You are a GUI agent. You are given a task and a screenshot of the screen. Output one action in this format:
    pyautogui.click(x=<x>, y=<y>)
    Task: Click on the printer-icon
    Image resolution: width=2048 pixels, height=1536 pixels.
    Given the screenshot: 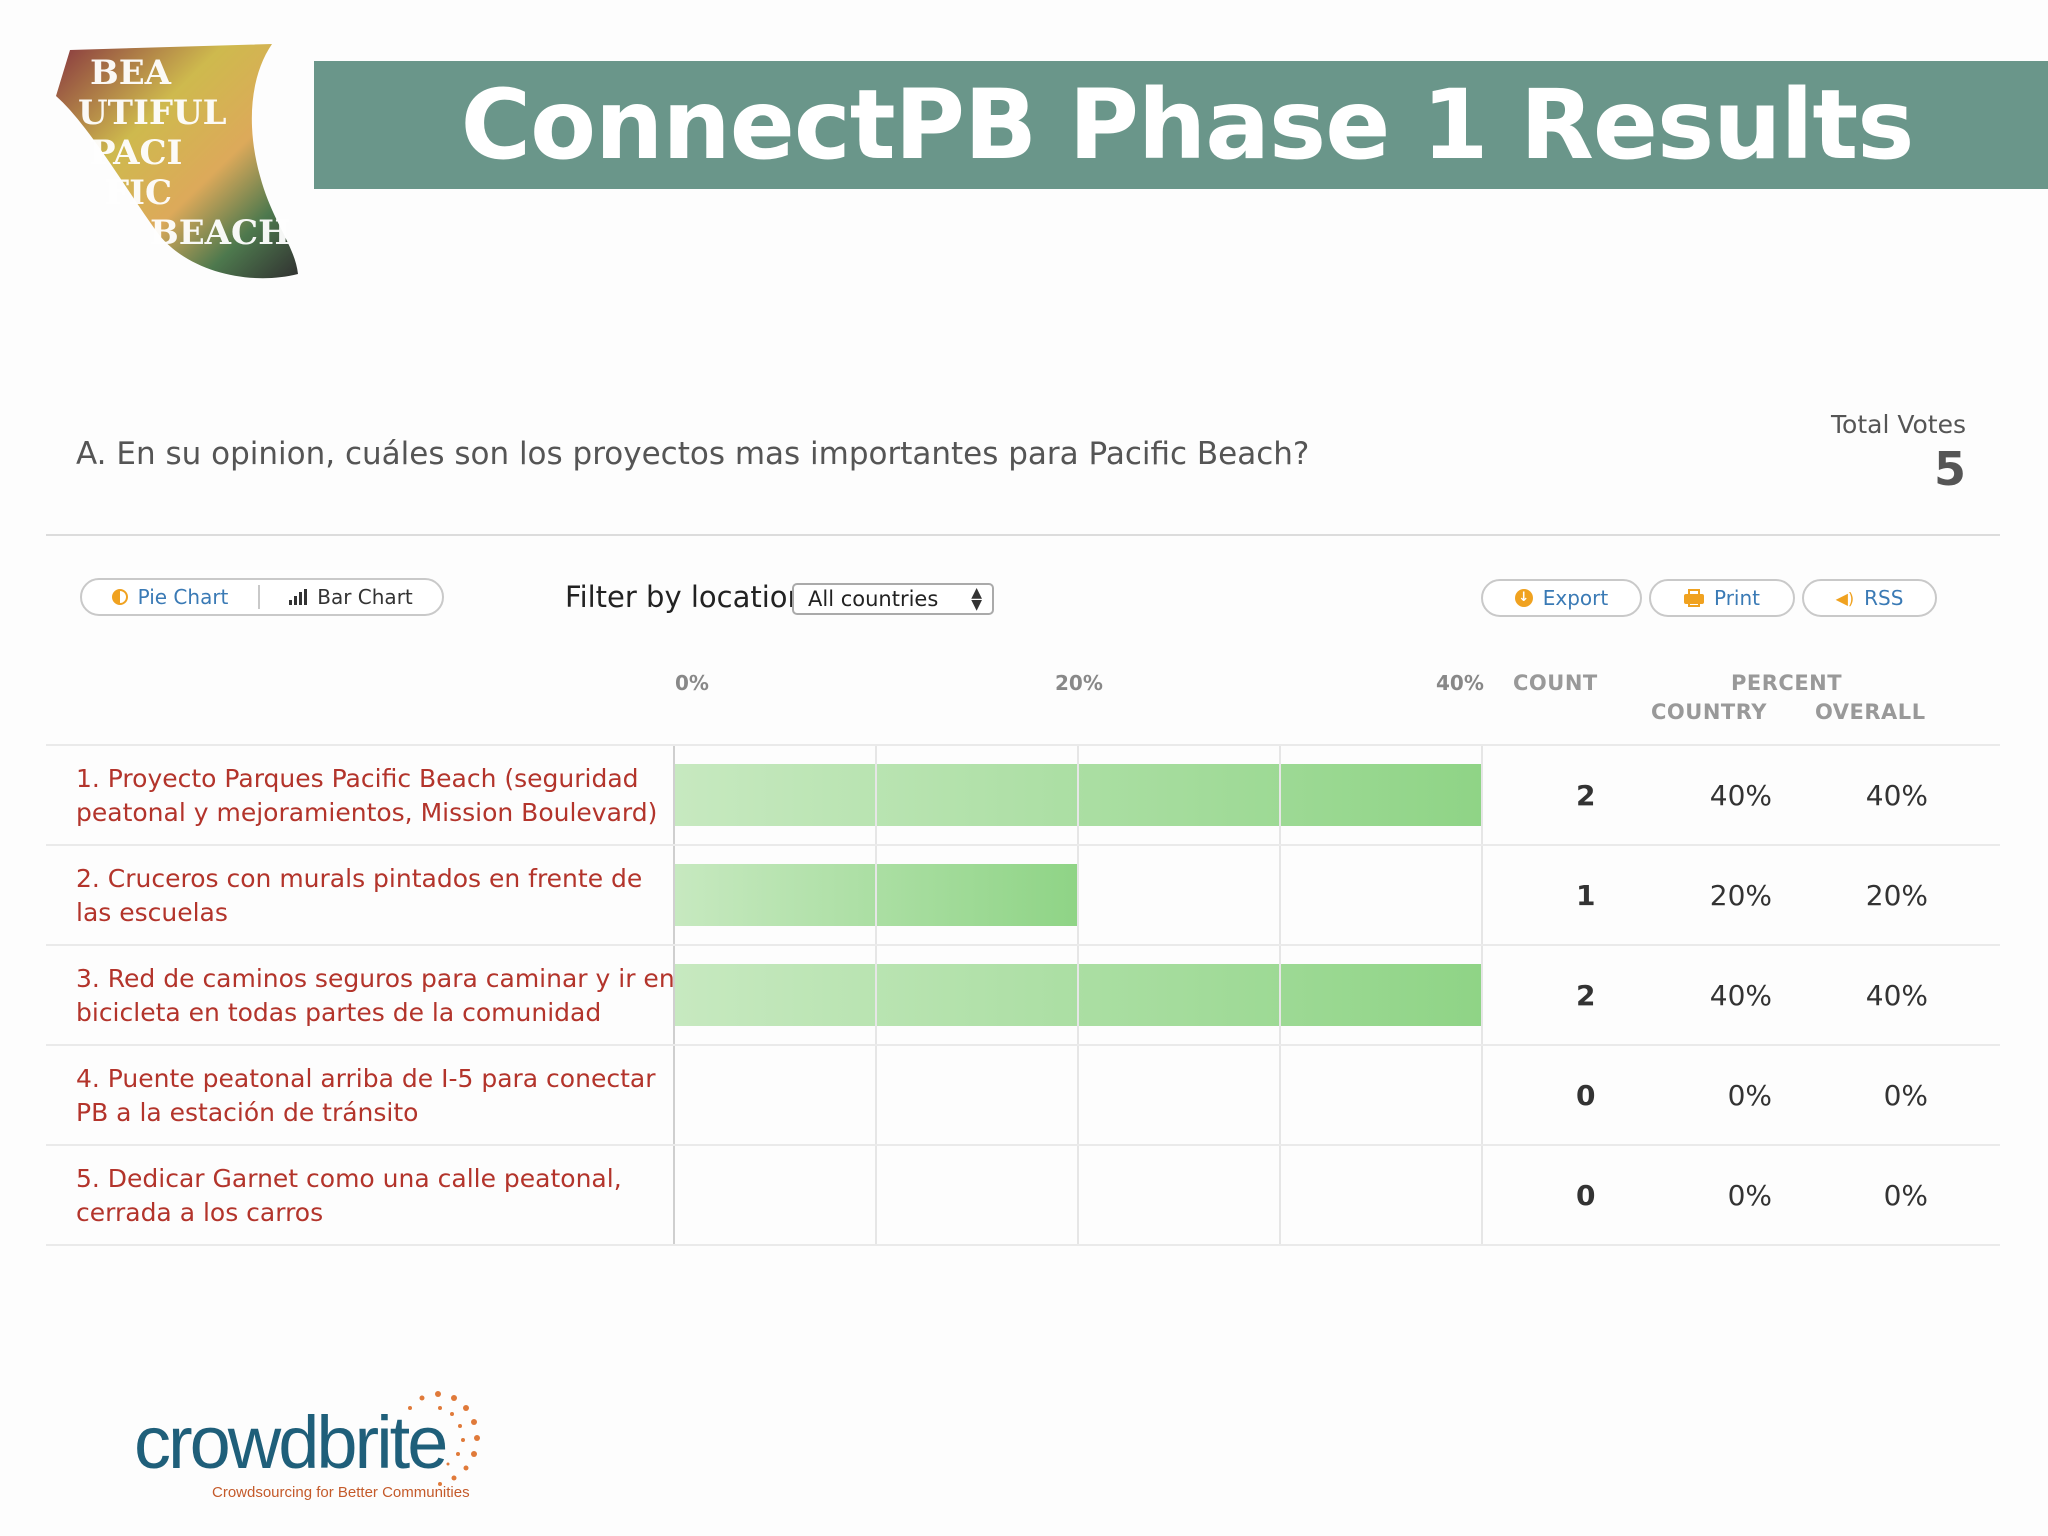 What is the action you would take?
    pyautogui.click(x=1693, y=598)
    